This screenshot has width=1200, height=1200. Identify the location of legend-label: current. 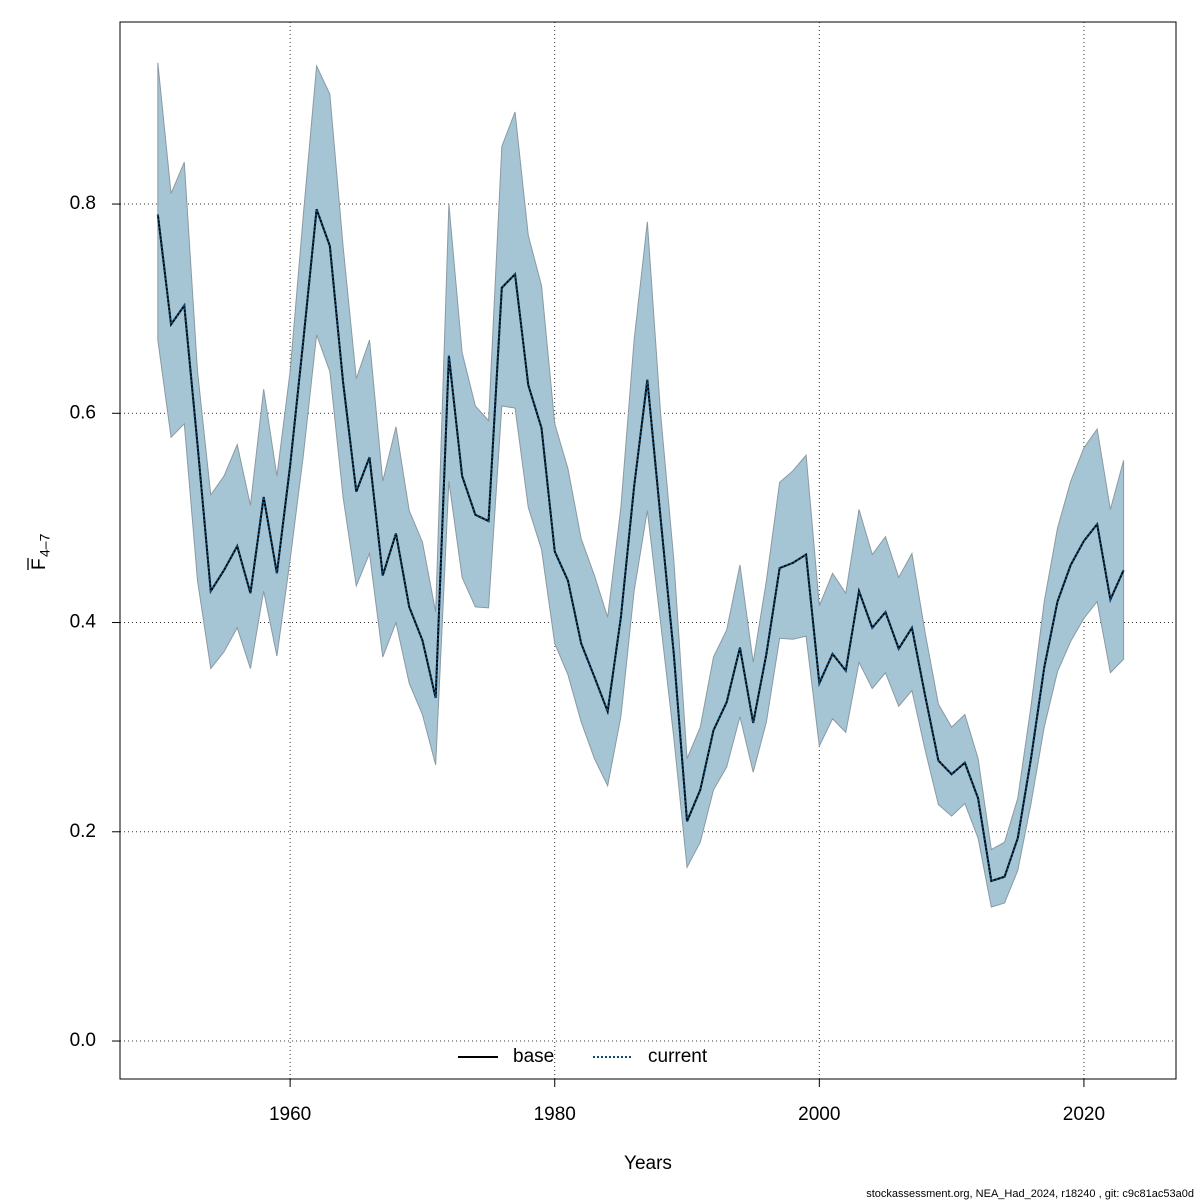
(678, 1056).